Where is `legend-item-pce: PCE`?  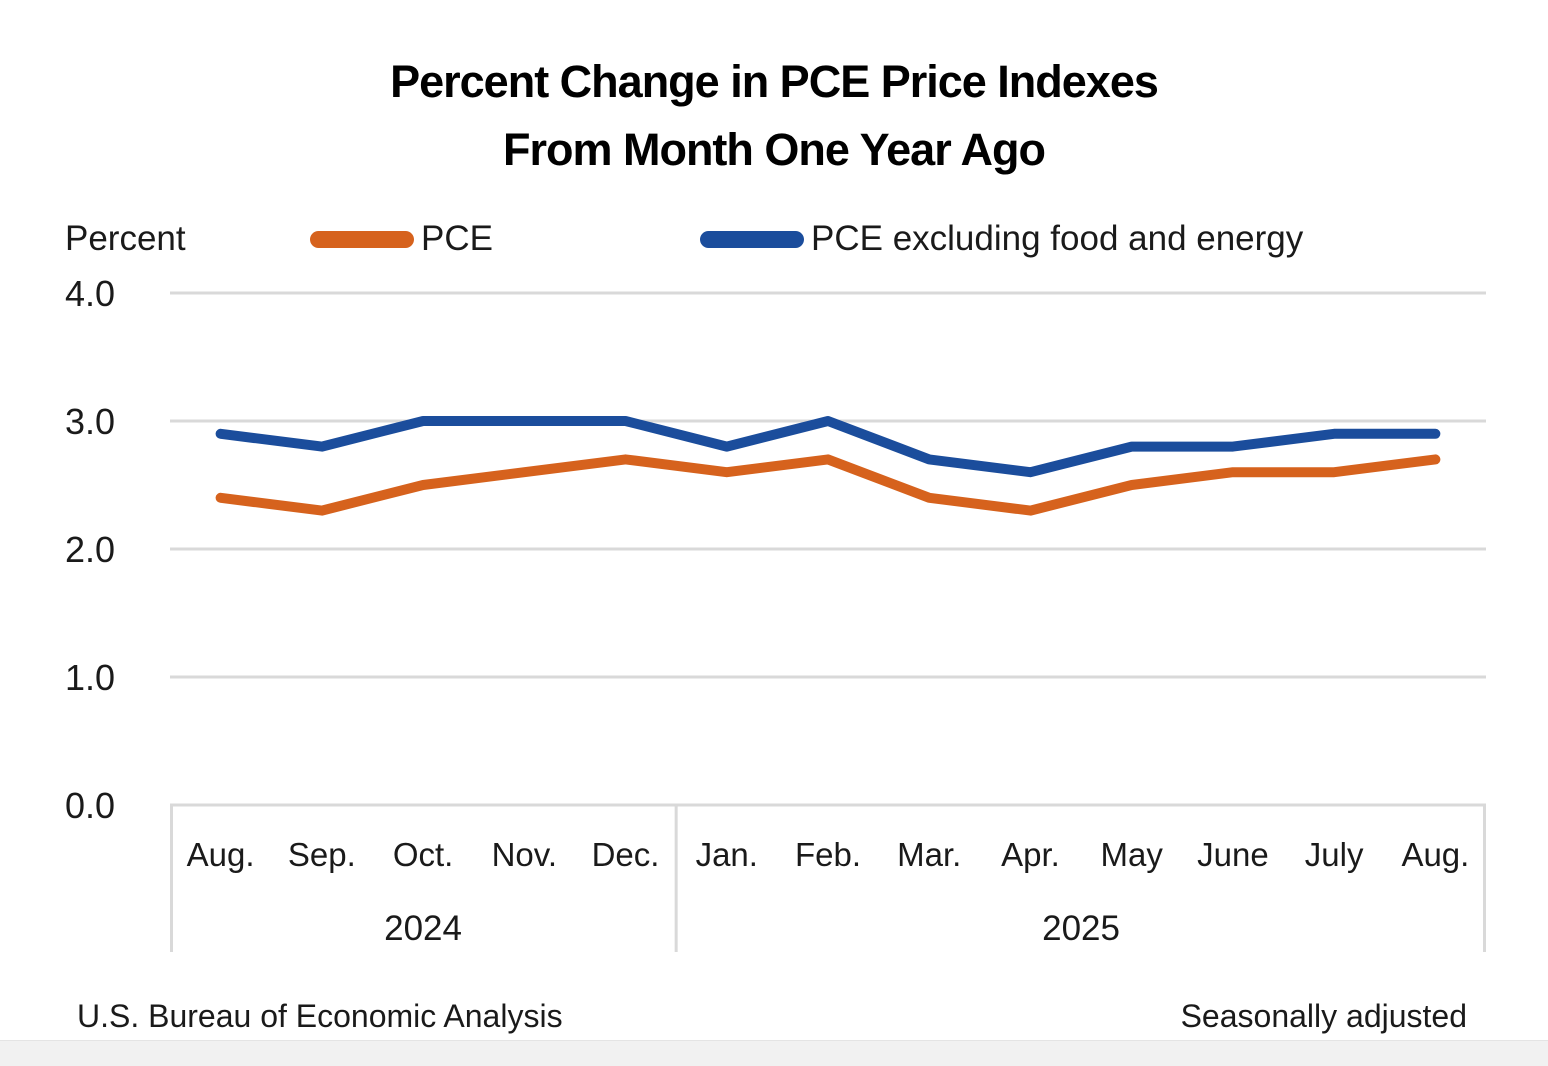 legend-item-pce: PCE is located at coordinates (401, 238).